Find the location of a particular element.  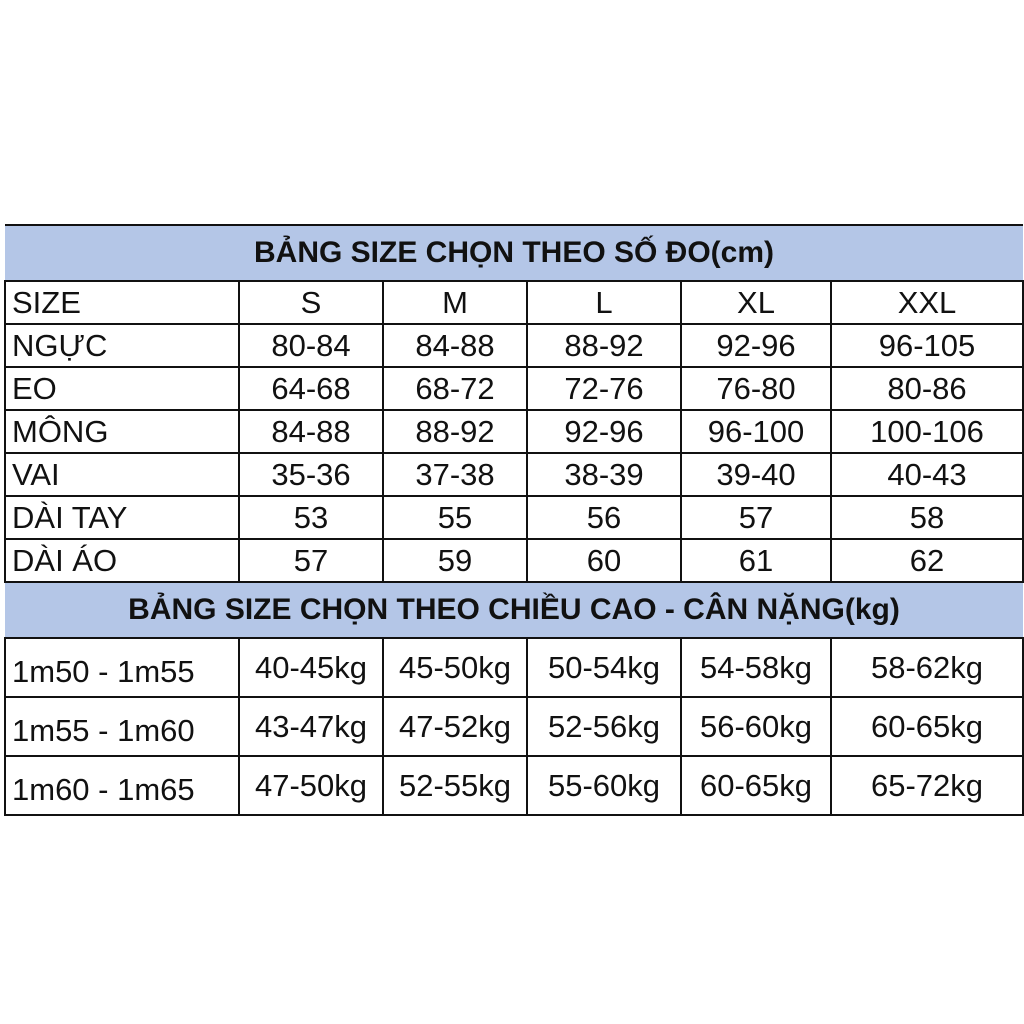

measurement-label: NGỰC is located at coordinates (122, 345).